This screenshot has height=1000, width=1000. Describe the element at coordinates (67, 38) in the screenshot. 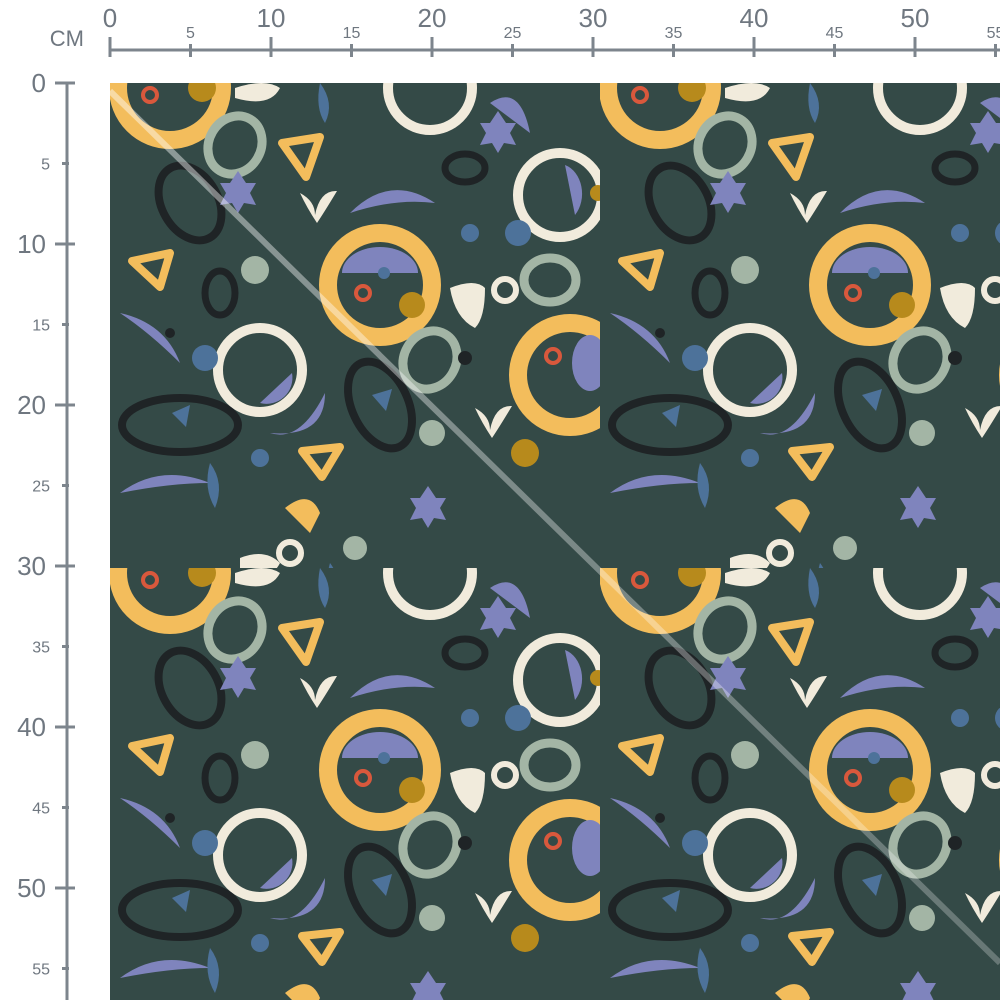

I see `ruler-unit-label: CM` at that location.